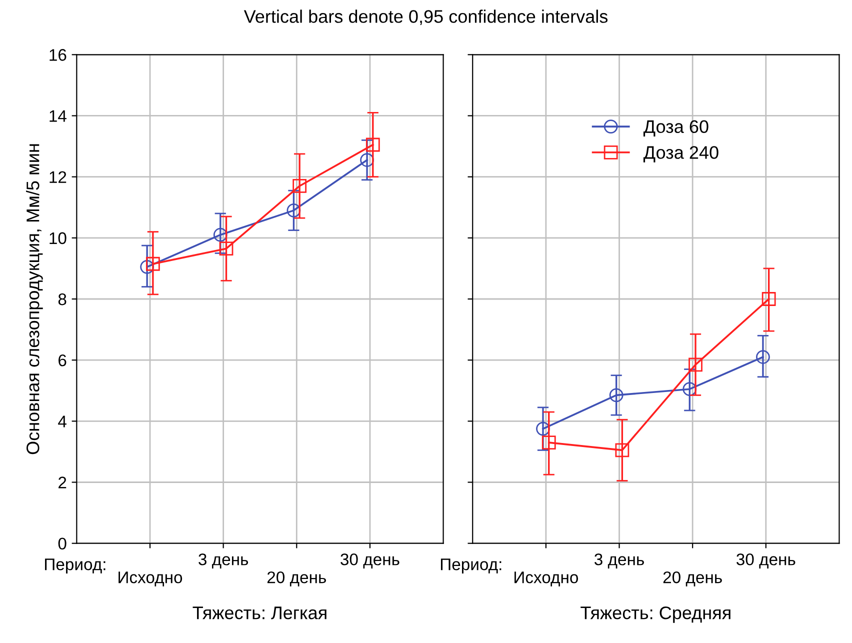 This screenshot has height=643, width=852. Describe the element at coordinates (58, 177) in the screenshot. I see `y-tick-label: 12` at that location.